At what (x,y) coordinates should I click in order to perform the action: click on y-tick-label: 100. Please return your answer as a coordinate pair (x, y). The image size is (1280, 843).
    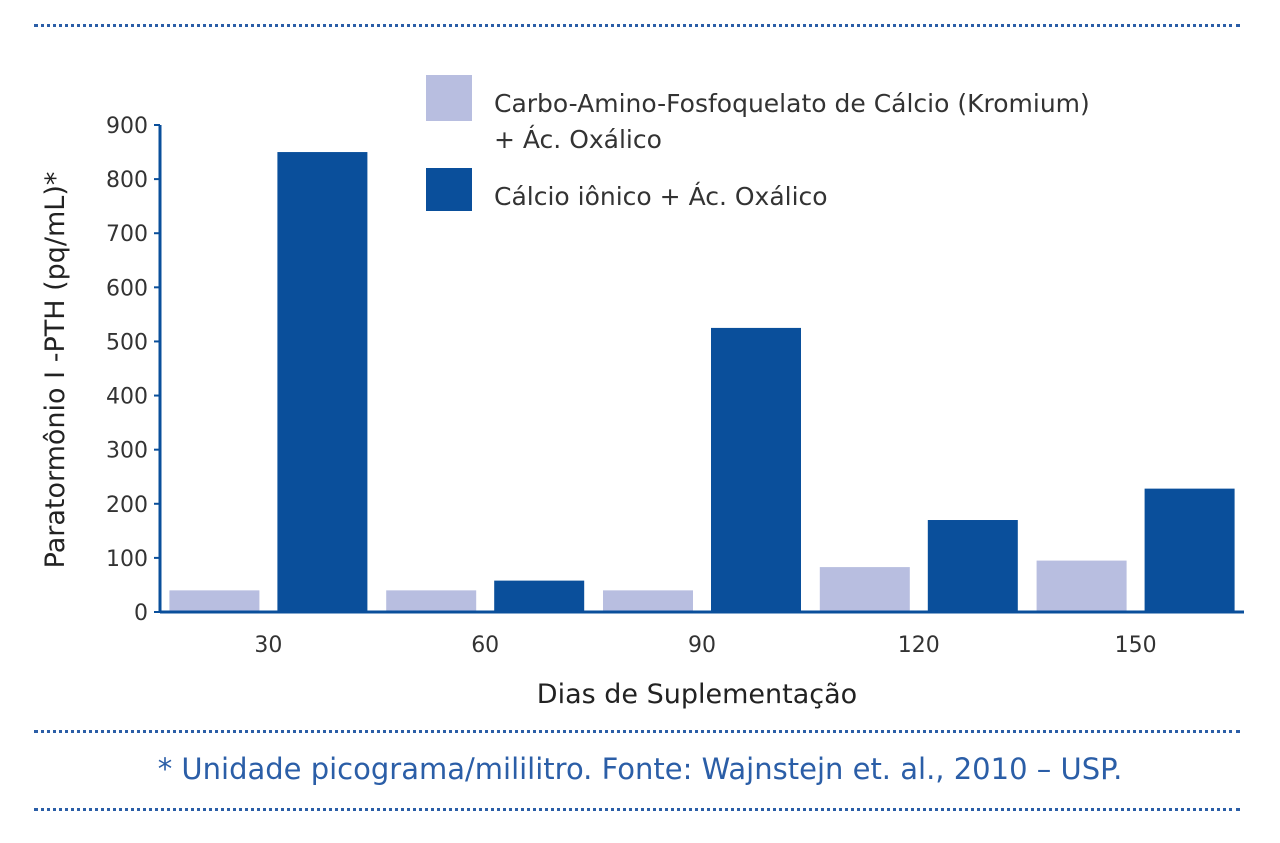
    Looking at the image, I should click on (127, 559).